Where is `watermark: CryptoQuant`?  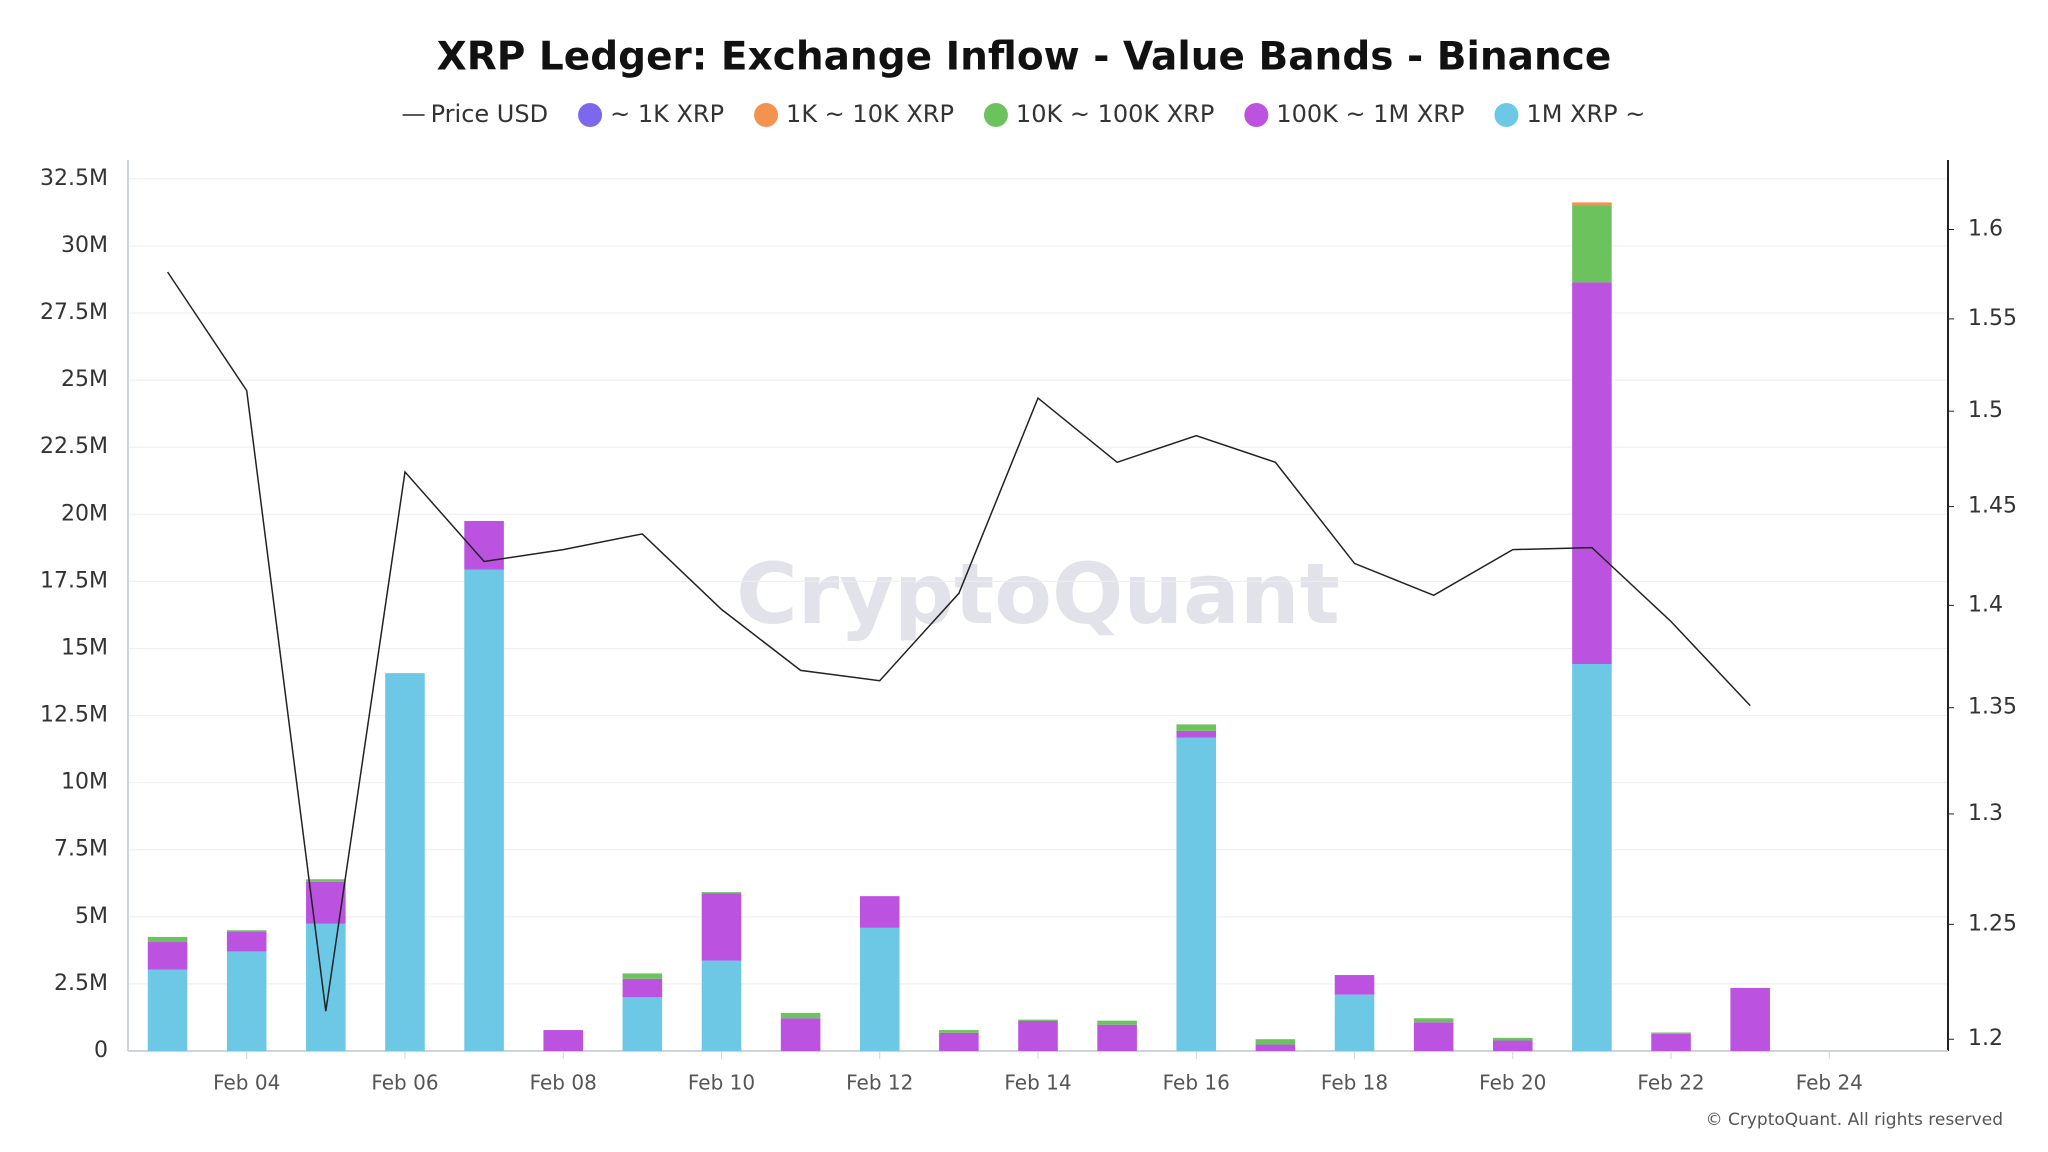
watermark: CryptoQuant is located at coordinates (1038, 594).